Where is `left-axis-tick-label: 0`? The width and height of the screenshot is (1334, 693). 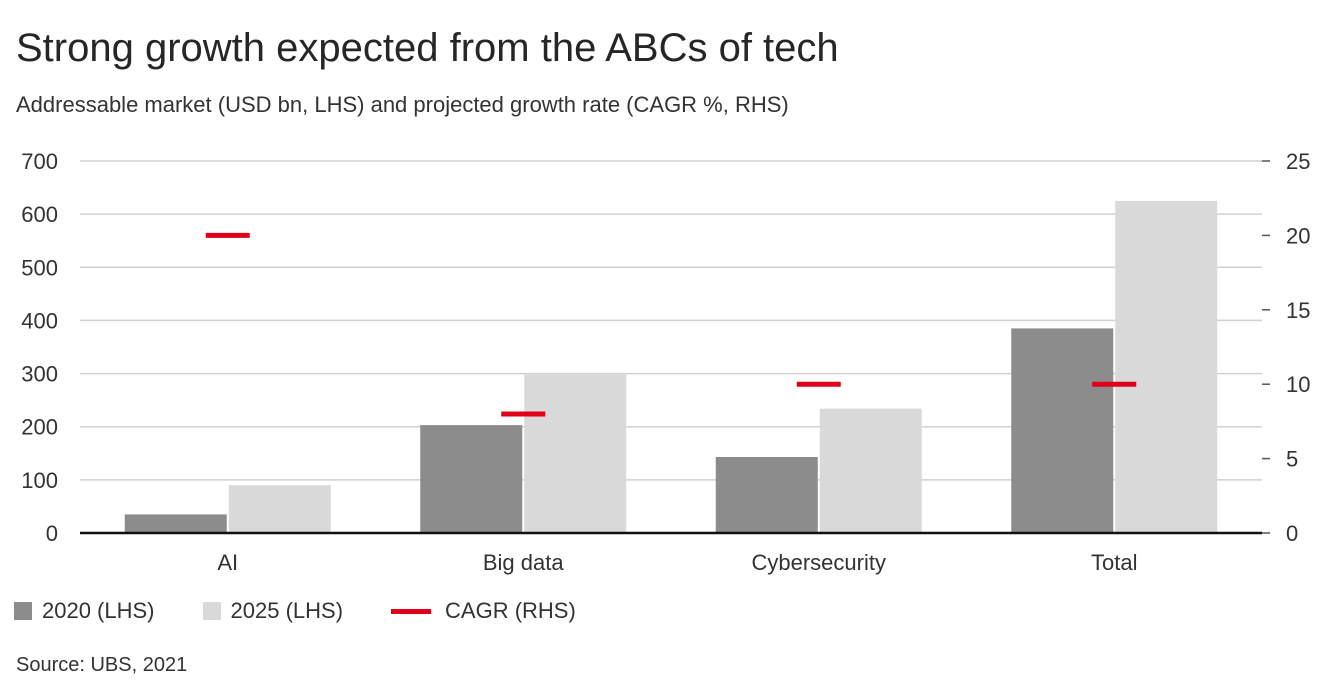
left-axis-tick-label: 0 is located at coordinates (52, 533).